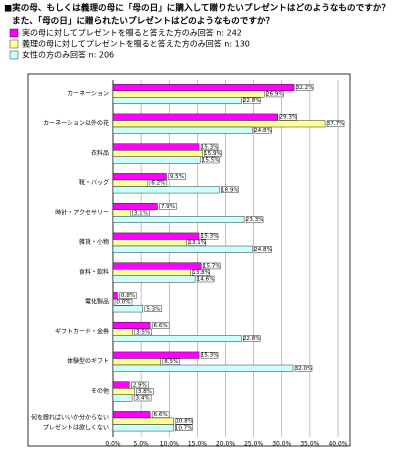 The image size is (415, 450). Describe the element at coordinates (97, 302) in the screenshot. I see `y-tick-label: 電化製品` at that location.